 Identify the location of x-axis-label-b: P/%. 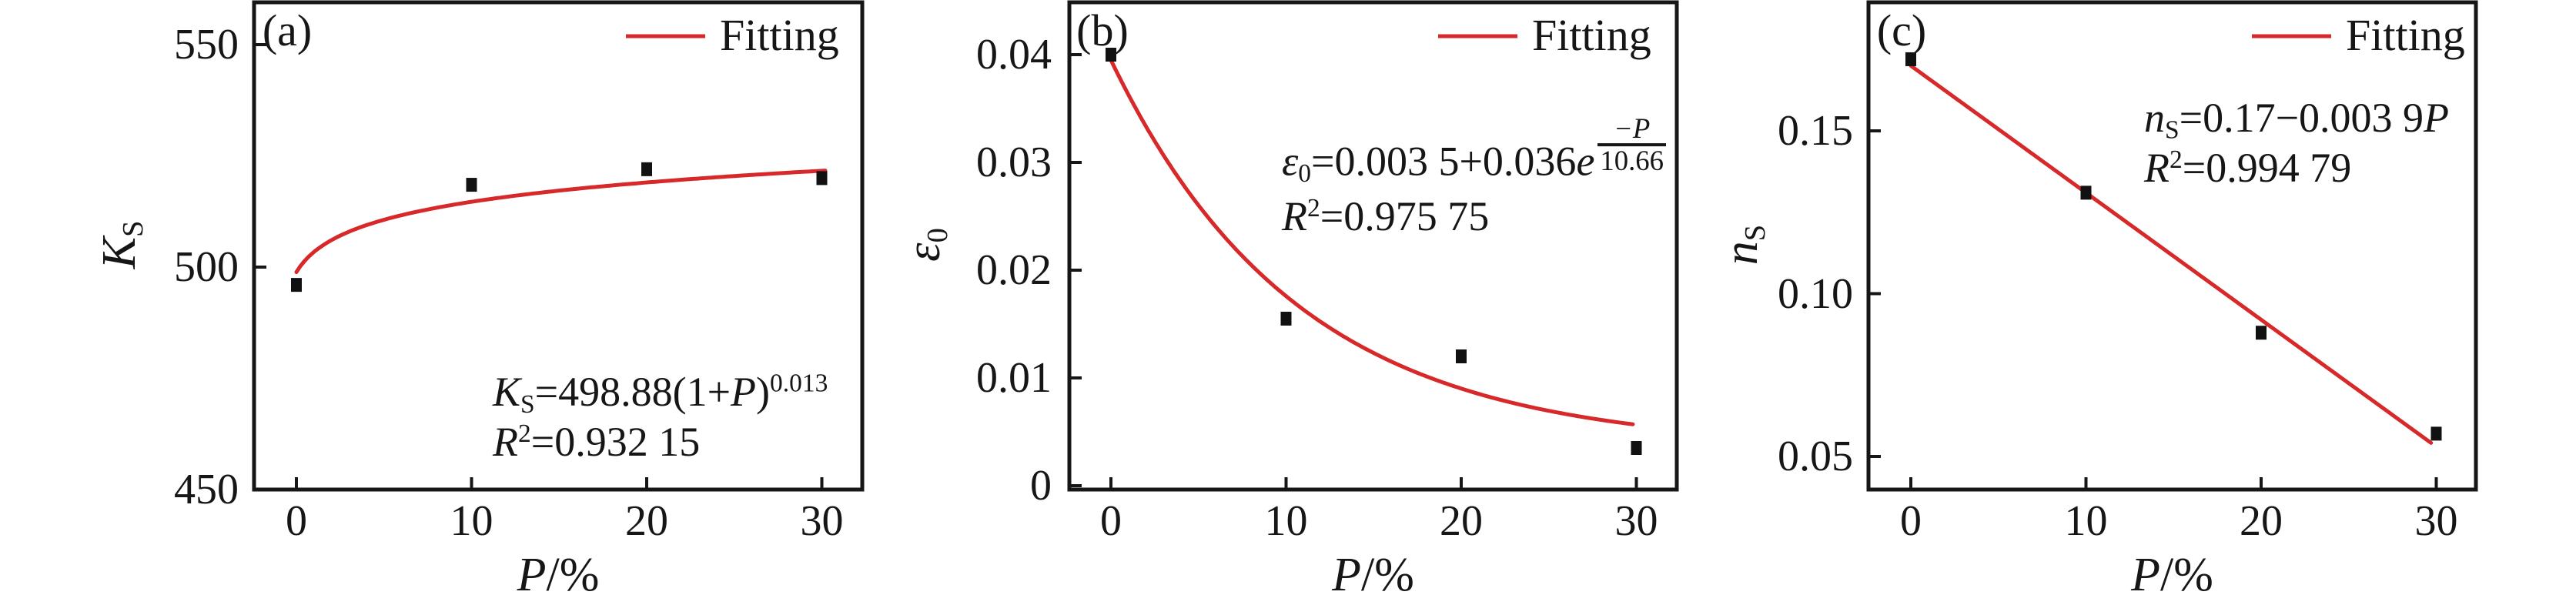
(1373, 575).